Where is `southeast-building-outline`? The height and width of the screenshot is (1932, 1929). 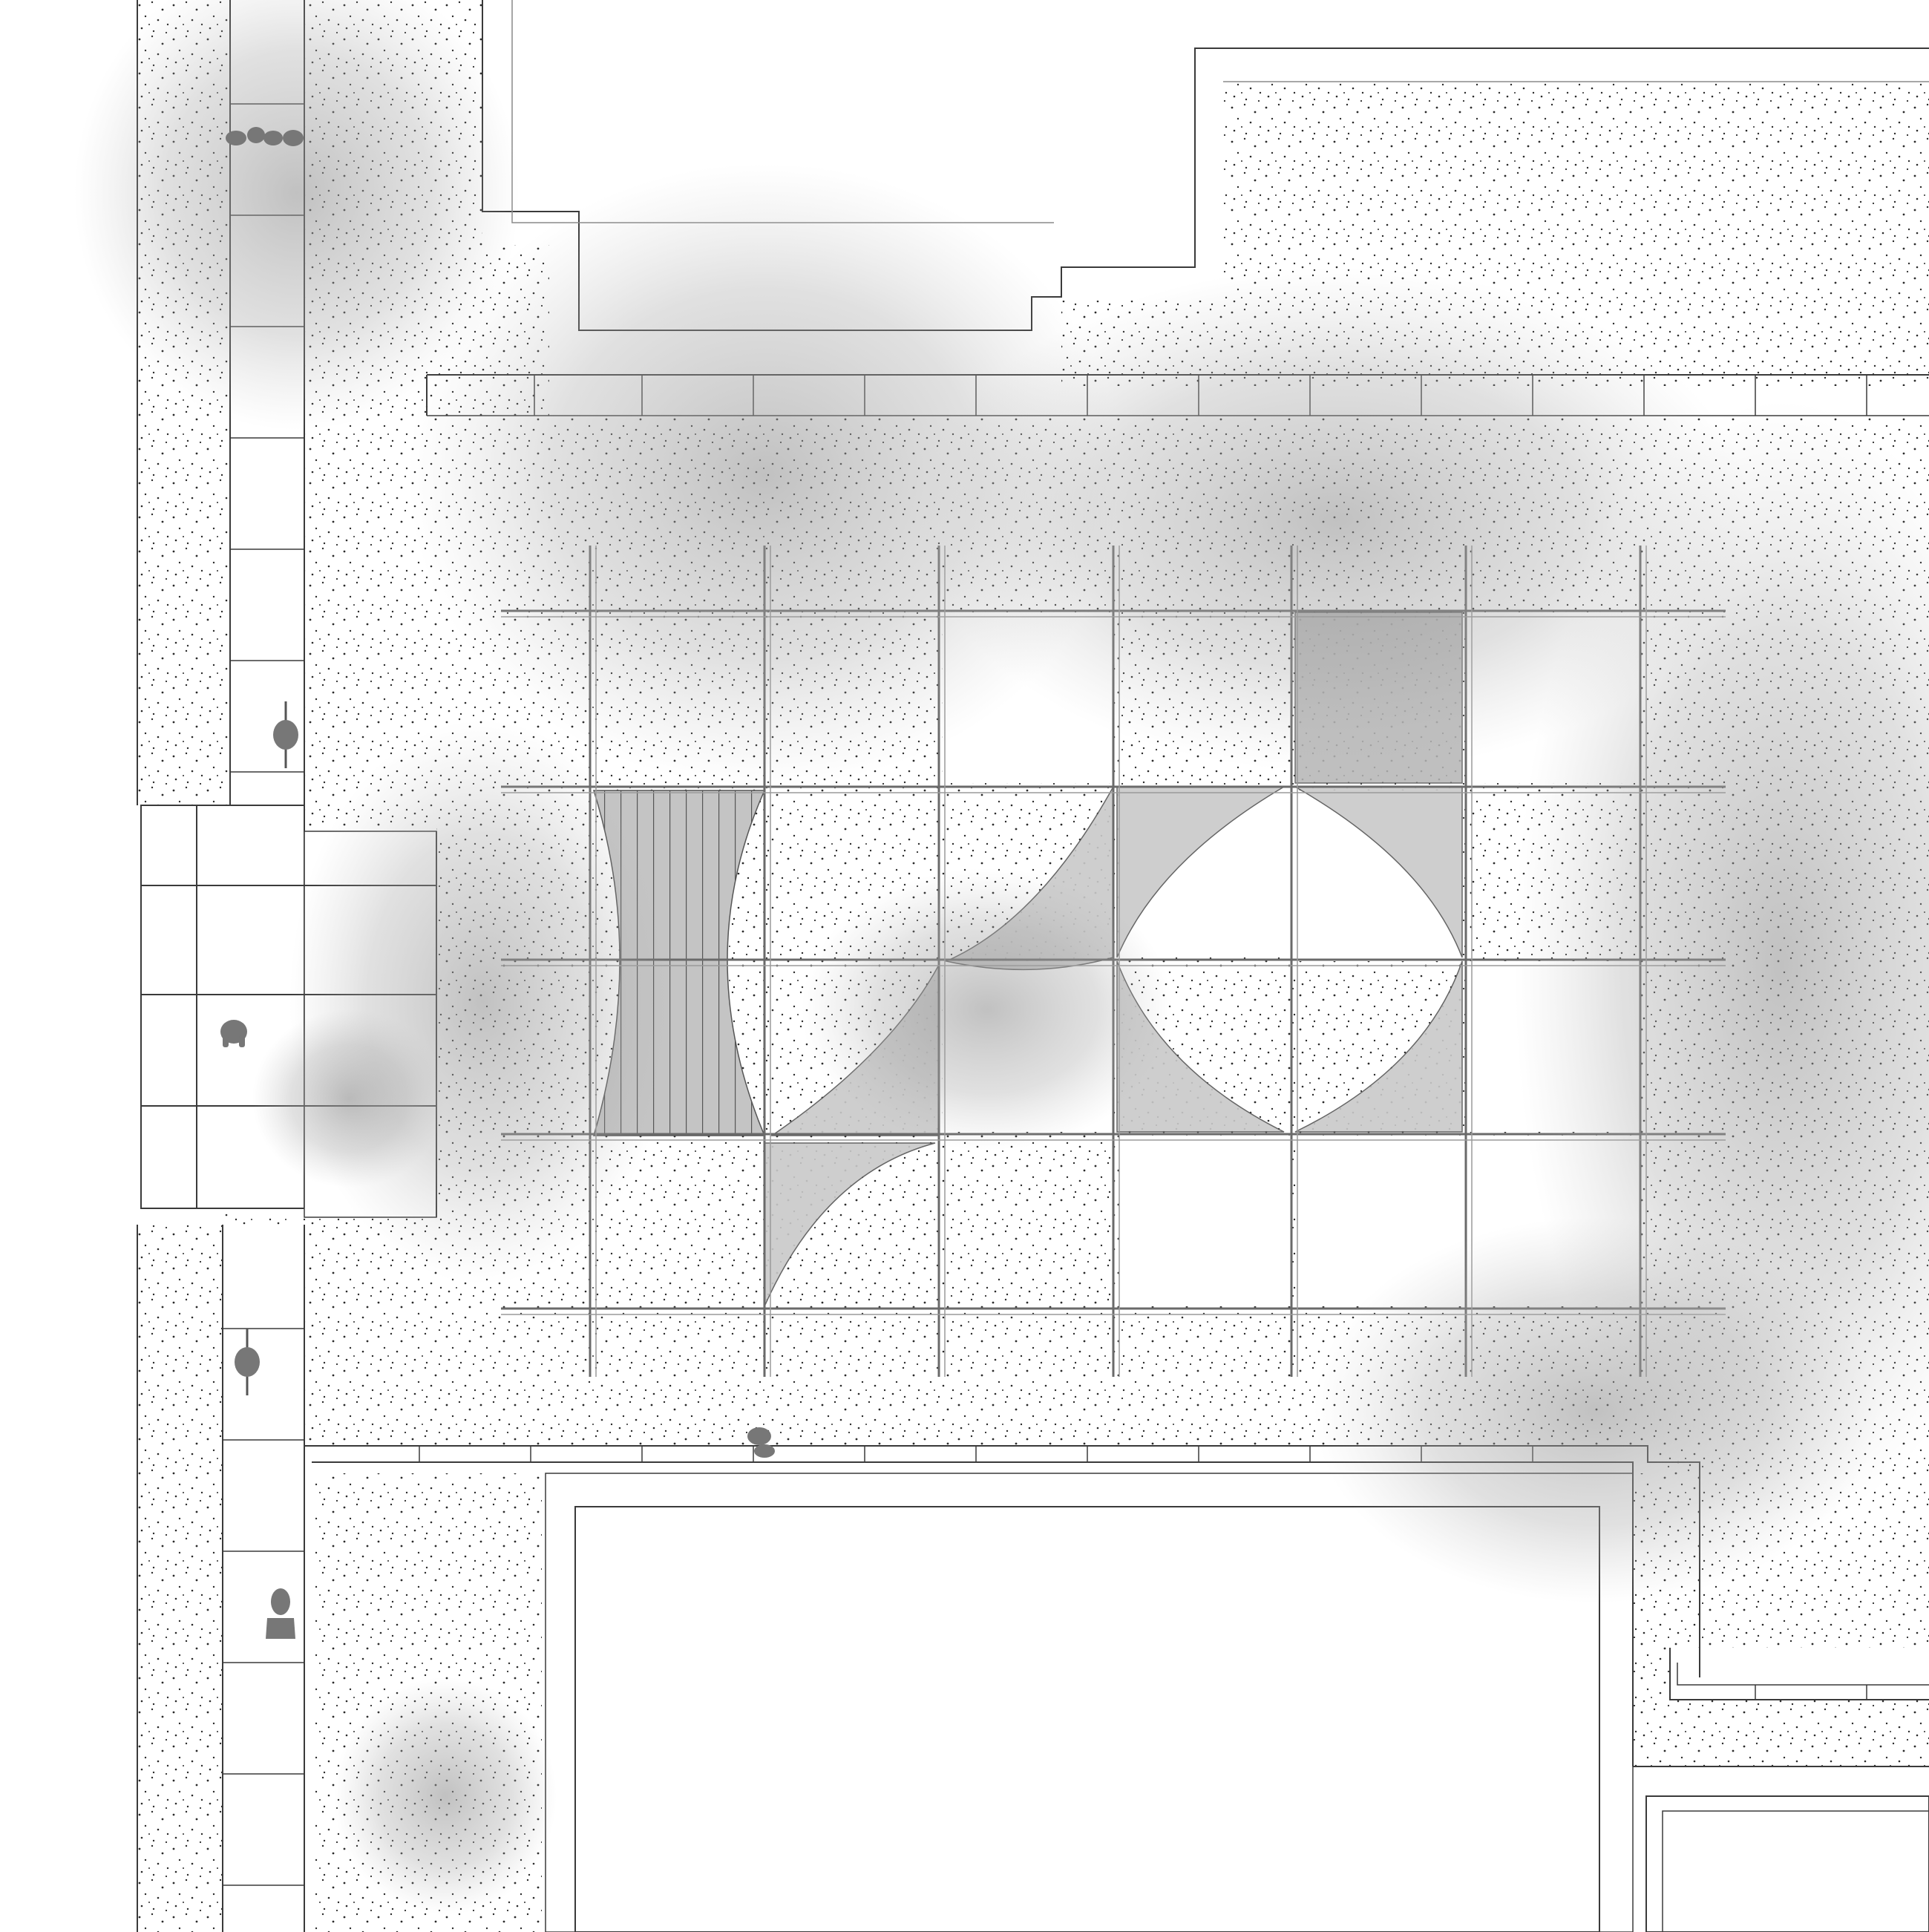 southeast-building-outline is located at coordinates (1799, 1674).